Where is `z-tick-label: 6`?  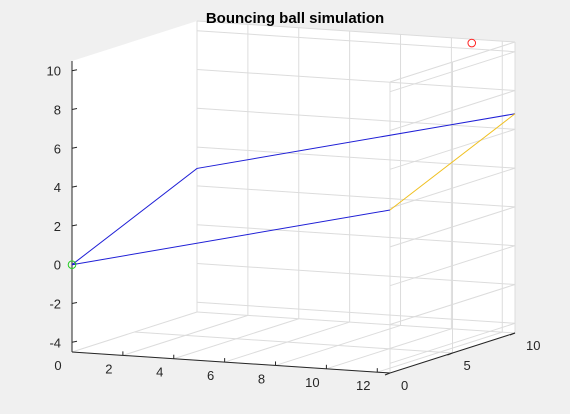 z-tick-label: 6 is located at coordinates (57, 148).